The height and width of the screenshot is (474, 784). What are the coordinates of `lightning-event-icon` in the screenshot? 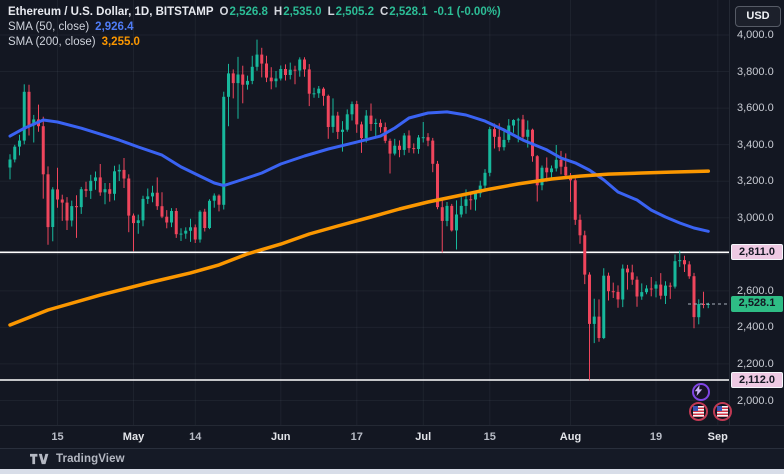 It's located at (701, 392).